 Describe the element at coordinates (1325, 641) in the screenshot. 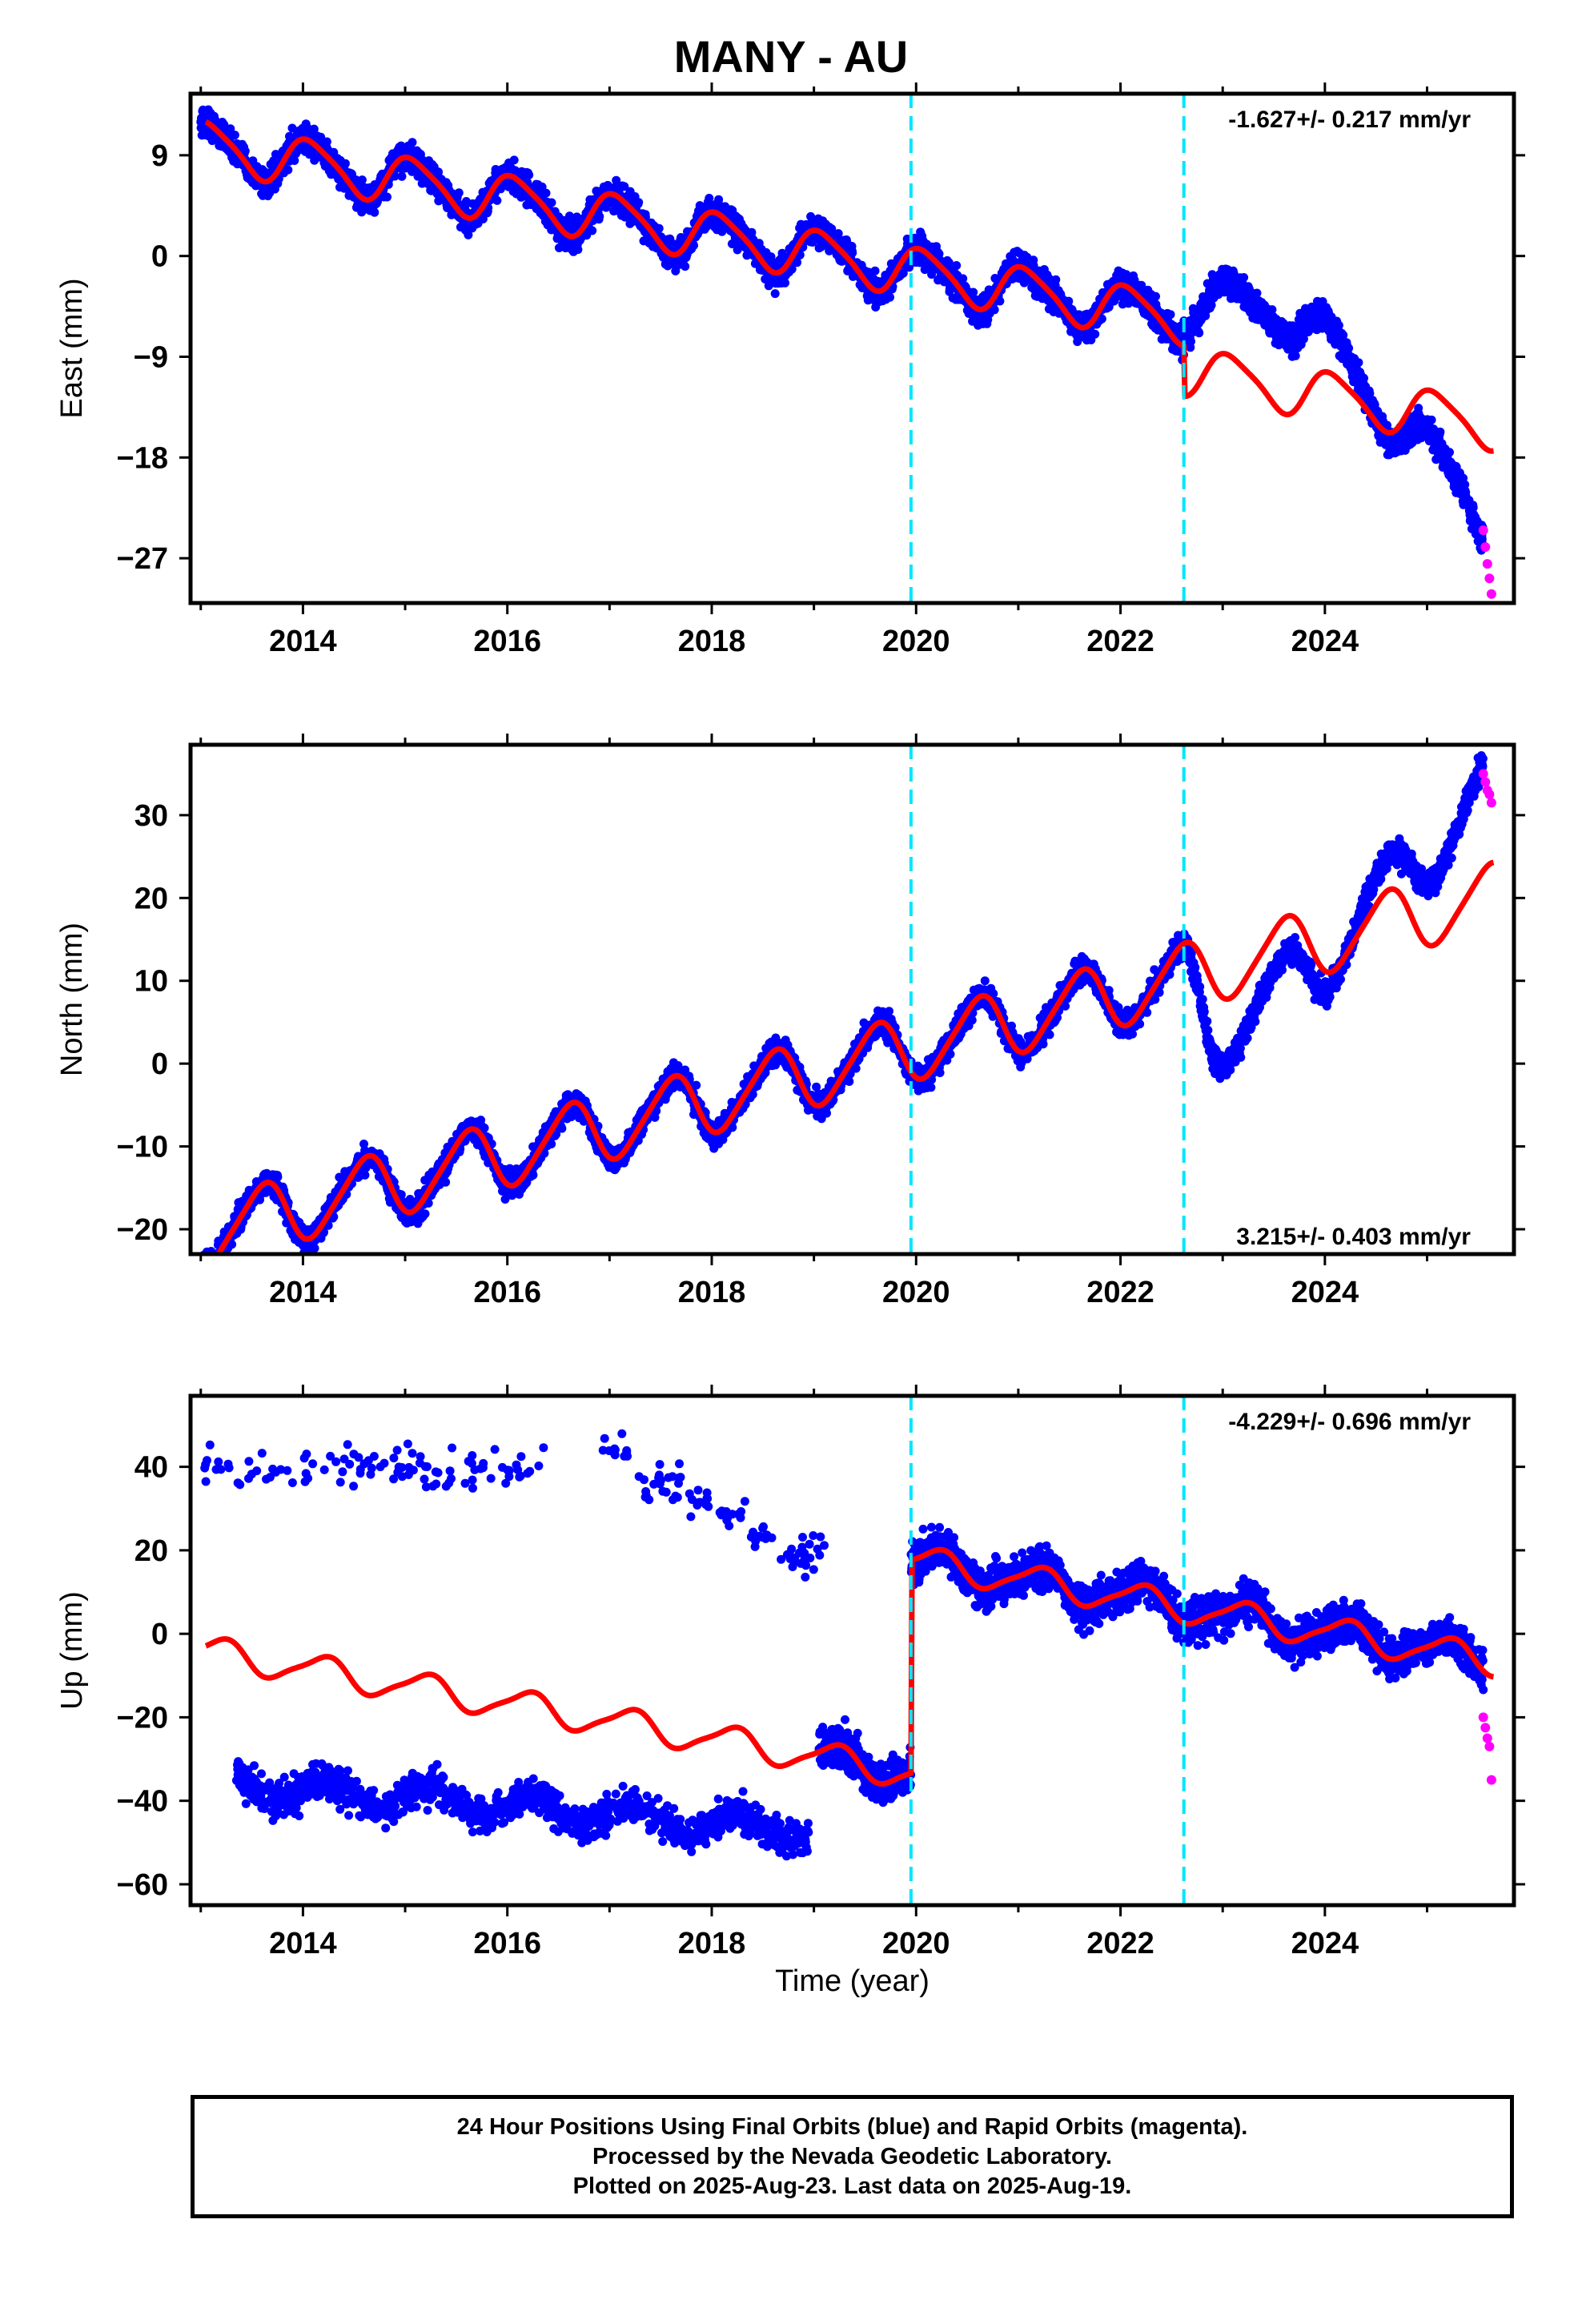

I see `x-tick-label: 2024` at that location.